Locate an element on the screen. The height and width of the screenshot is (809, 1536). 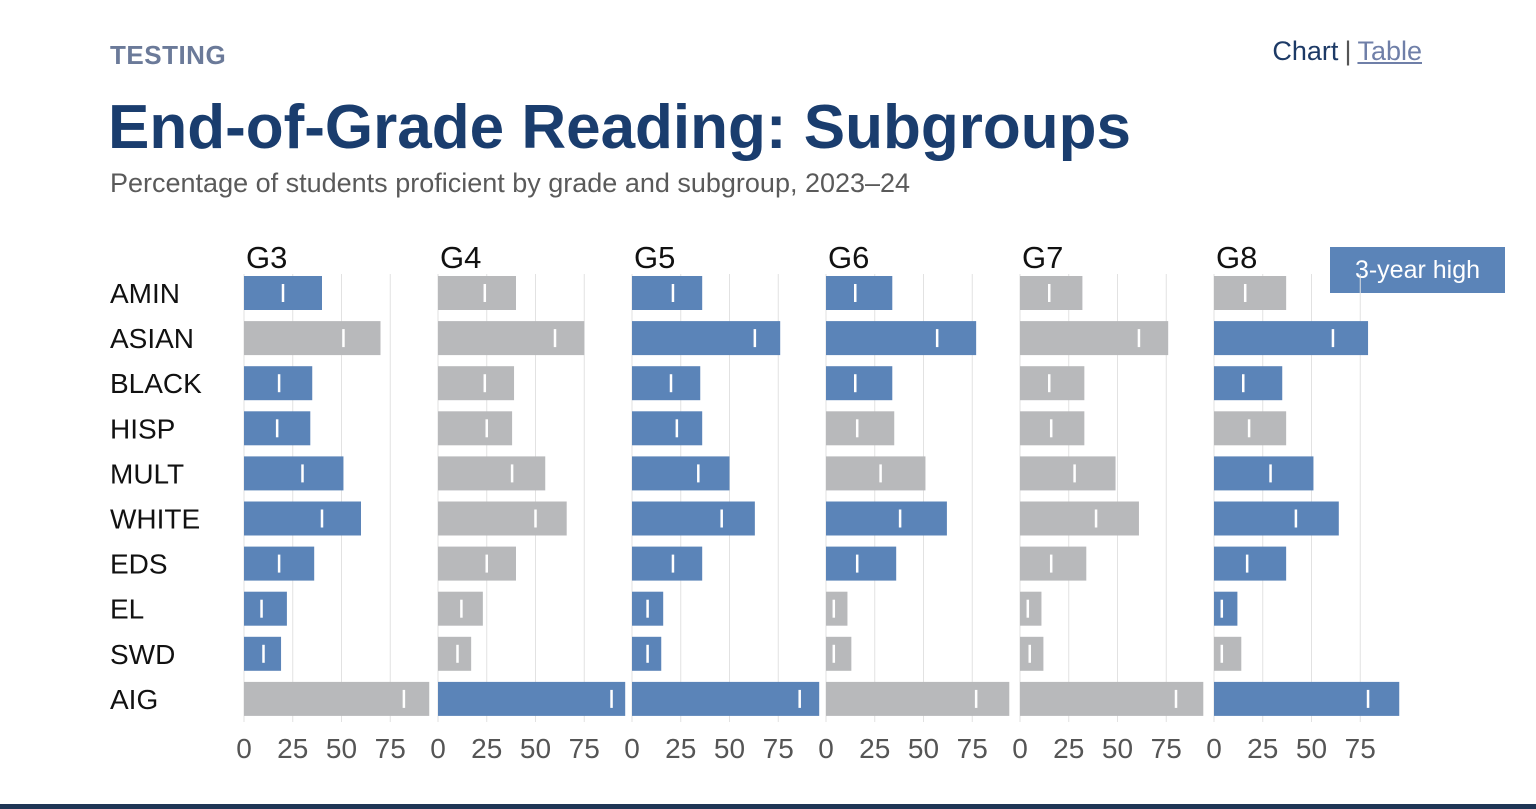
bar-g4-hisp is located at coordinates (475, 428).